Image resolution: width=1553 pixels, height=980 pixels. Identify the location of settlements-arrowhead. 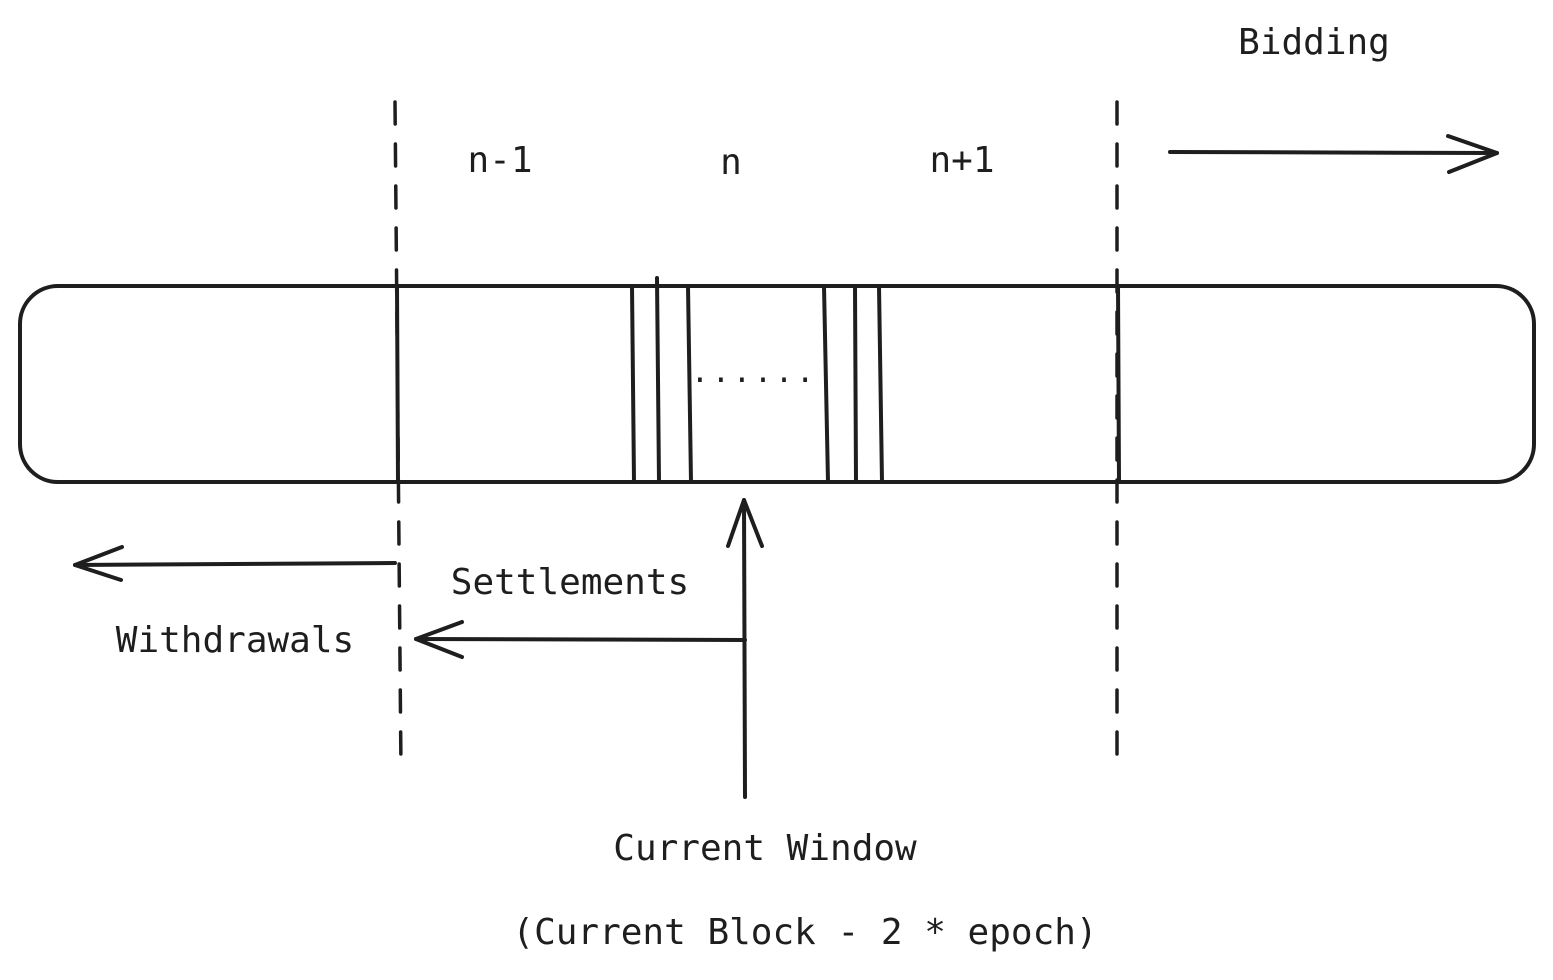
(439, 639).